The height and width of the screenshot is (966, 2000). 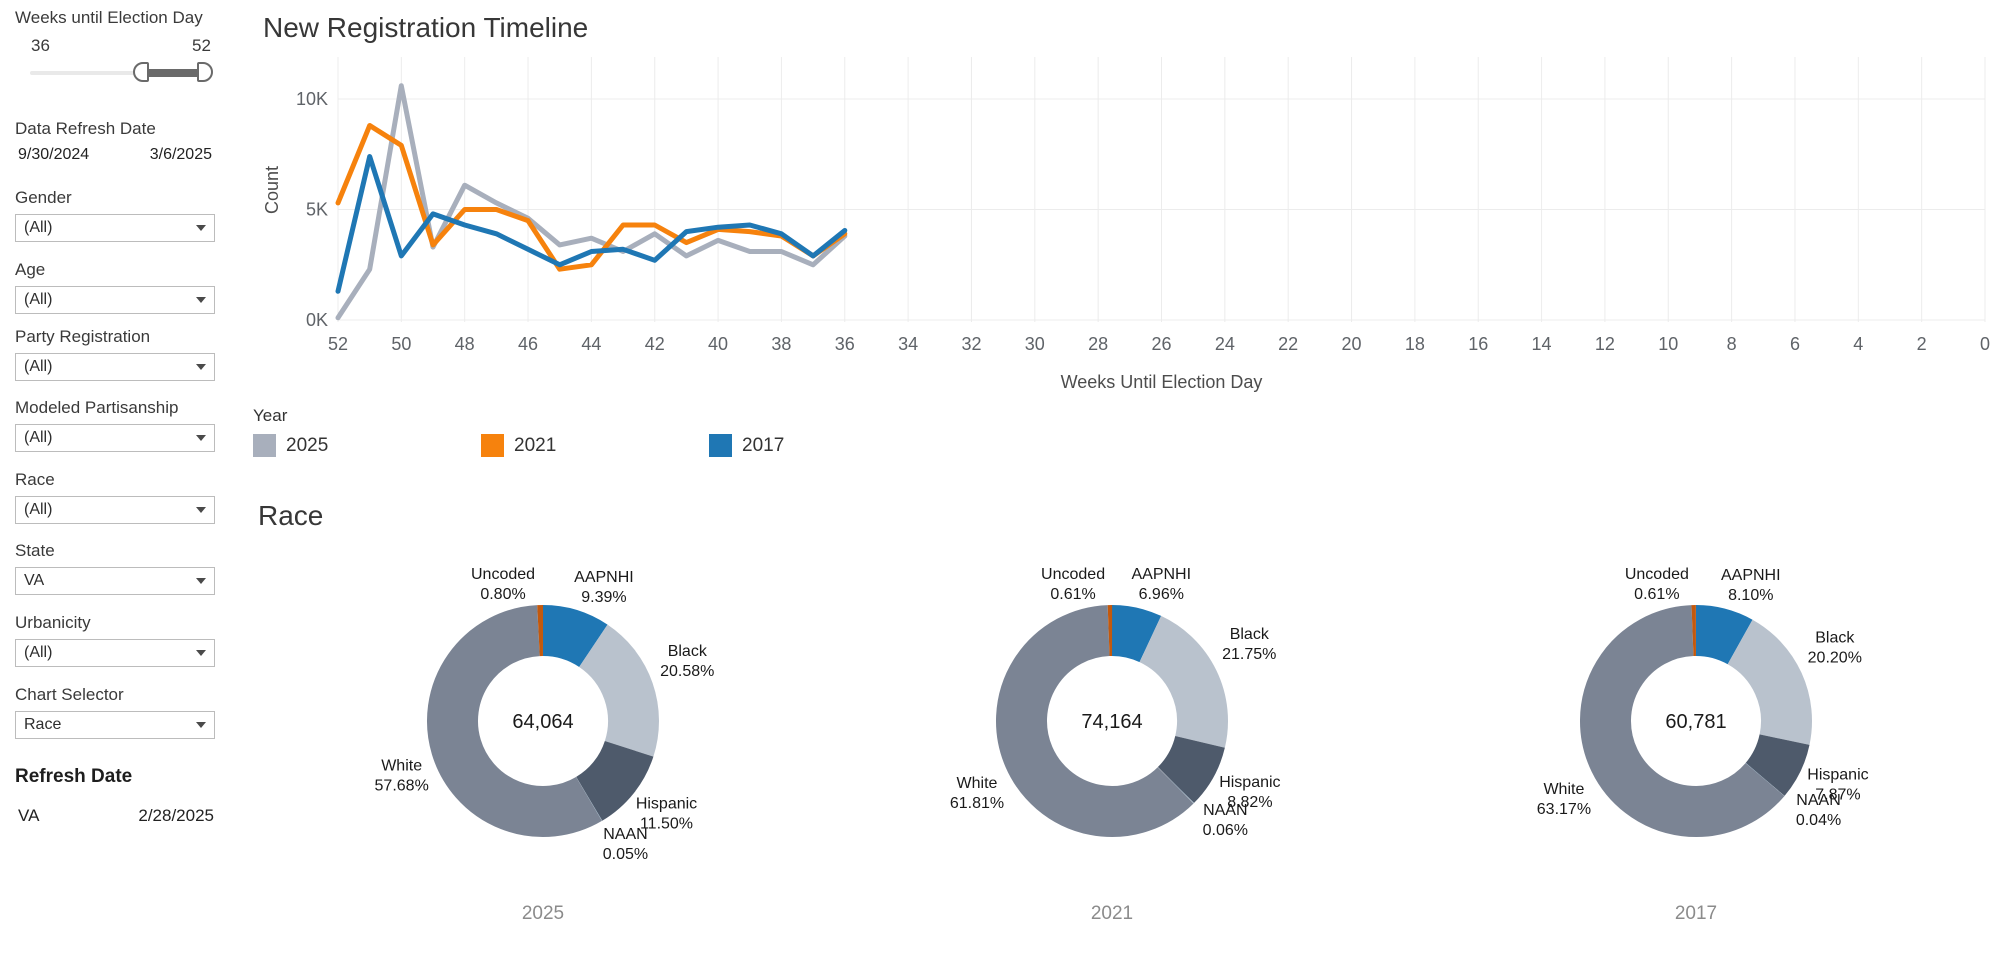 I want to click on svg-text: 9.39%, so click(x=603, y=597).